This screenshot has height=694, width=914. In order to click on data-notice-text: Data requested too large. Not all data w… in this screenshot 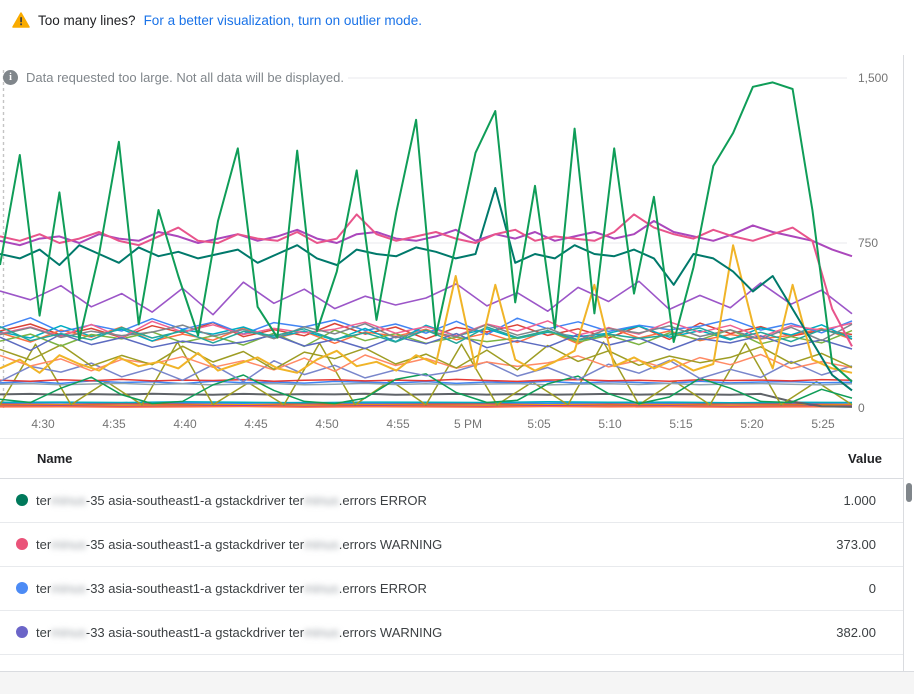, I will do `click(187, 77)`.